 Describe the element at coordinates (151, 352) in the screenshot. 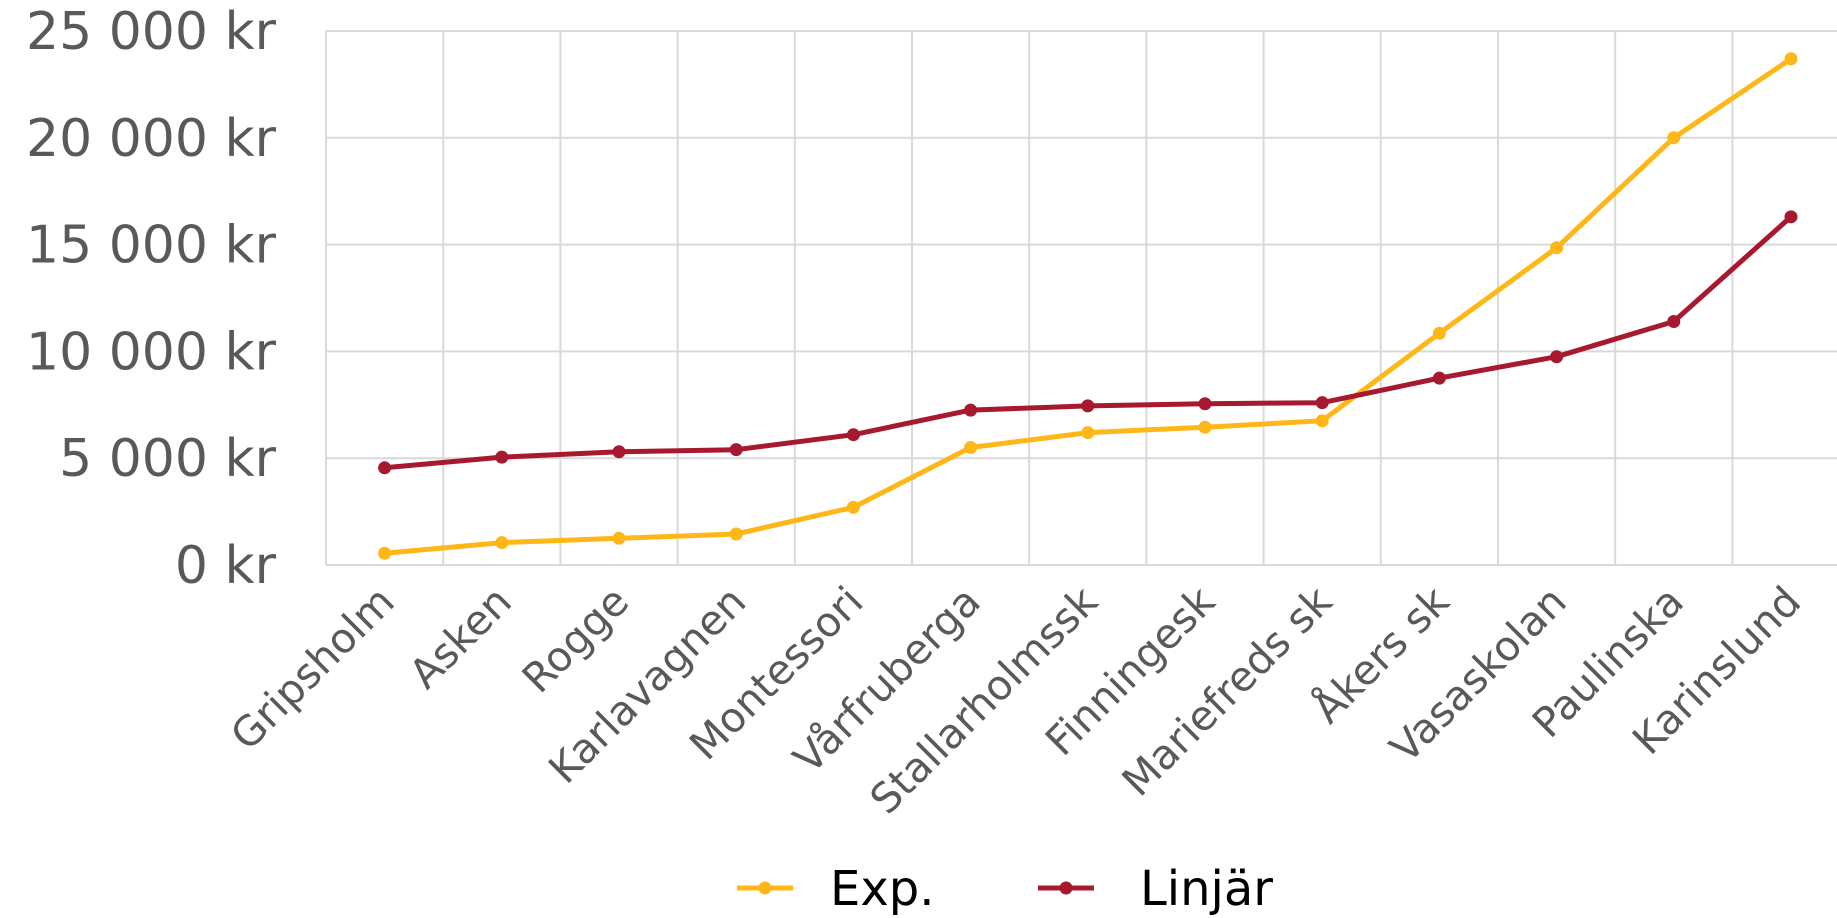

I see `y-tick-label: 10 000 kr` at that location.